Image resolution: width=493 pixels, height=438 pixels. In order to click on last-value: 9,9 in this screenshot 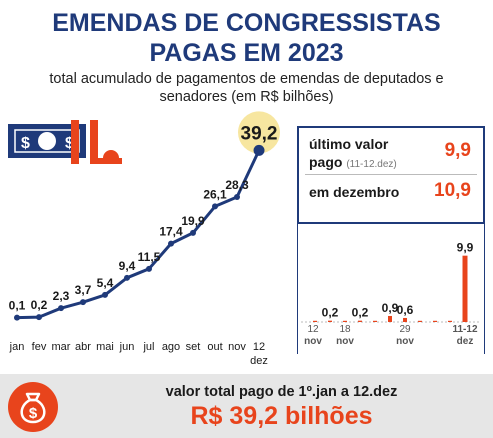, I will do `click(457, 150)`.